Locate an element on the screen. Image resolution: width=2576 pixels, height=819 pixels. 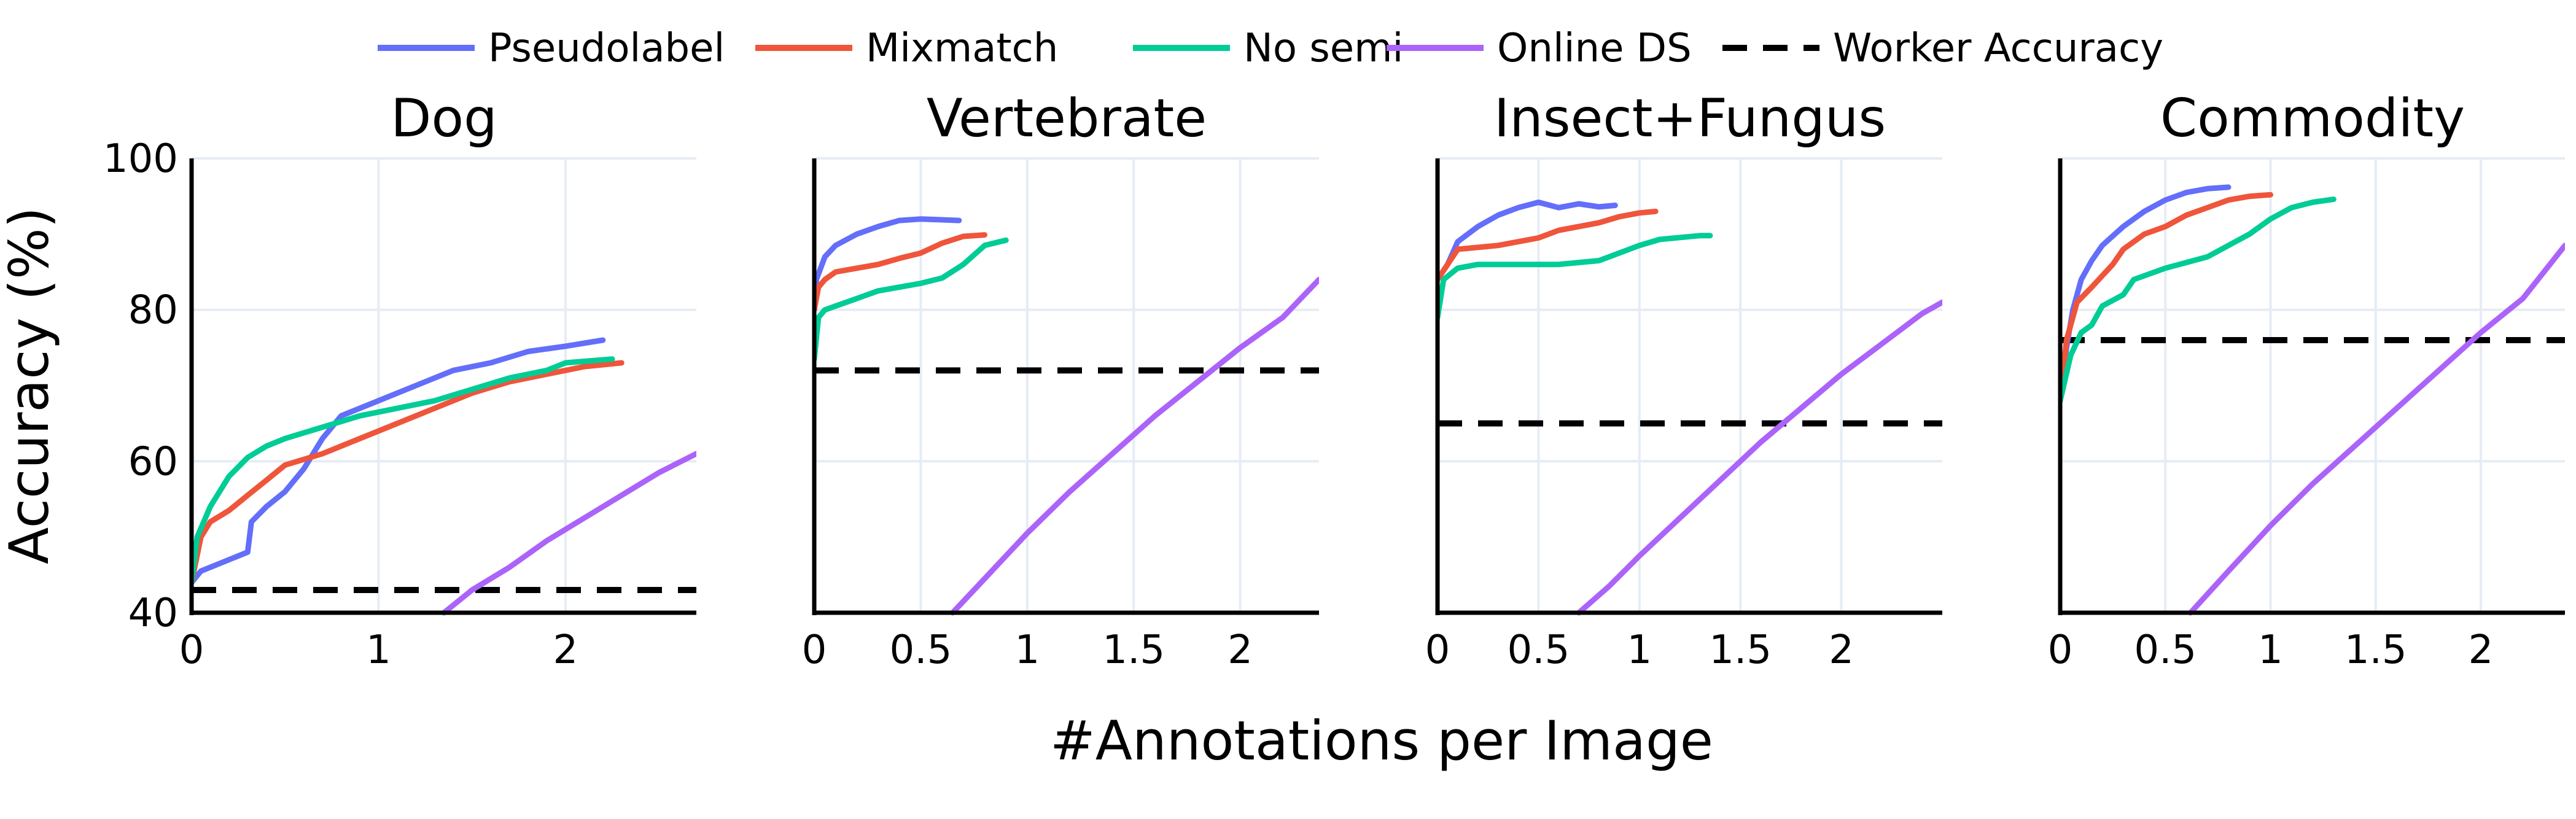
panel-vertebrate: 0 0.5 1 1.5 2 Vertebrate is located at coordinates (1060, 380).